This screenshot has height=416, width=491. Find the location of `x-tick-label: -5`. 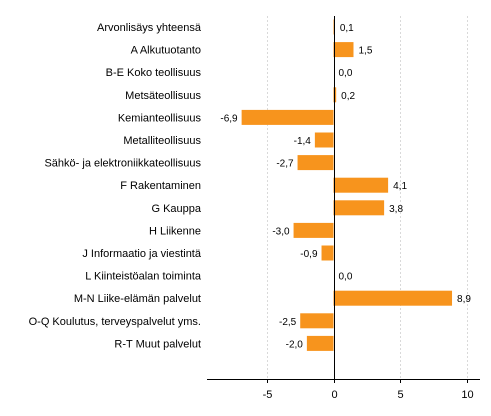

x-tick-label: -5 is located at coordinates (268, 395).